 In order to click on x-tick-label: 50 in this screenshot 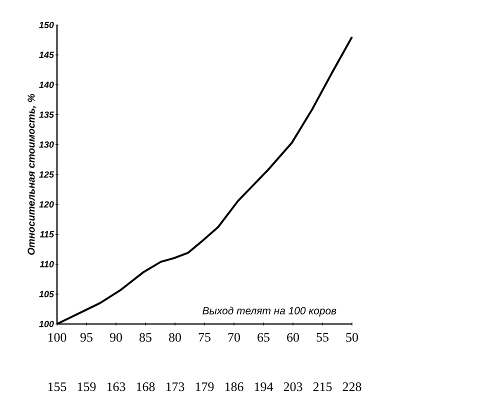, I will do `click(352, 337)`.